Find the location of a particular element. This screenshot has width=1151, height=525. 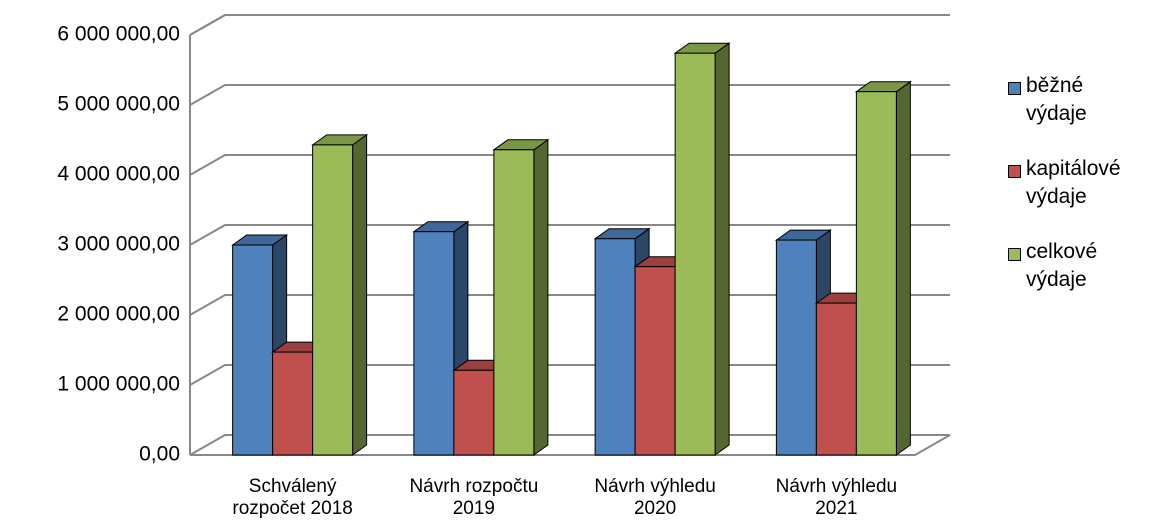

x-tick-label: Návrh výhledu 2021 is located at coordinates (836, 497).